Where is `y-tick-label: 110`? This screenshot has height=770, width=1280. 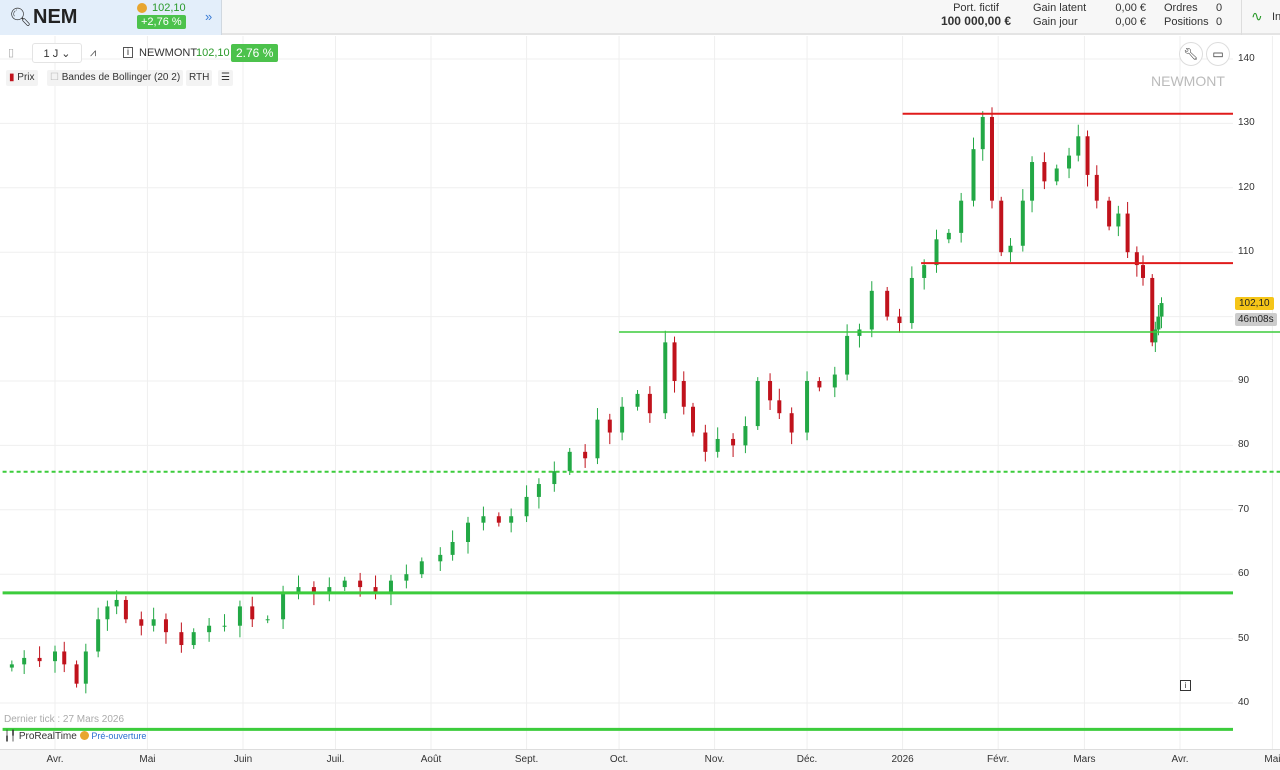
y-tick-label: 110 is located at coordinates (1246, 252).